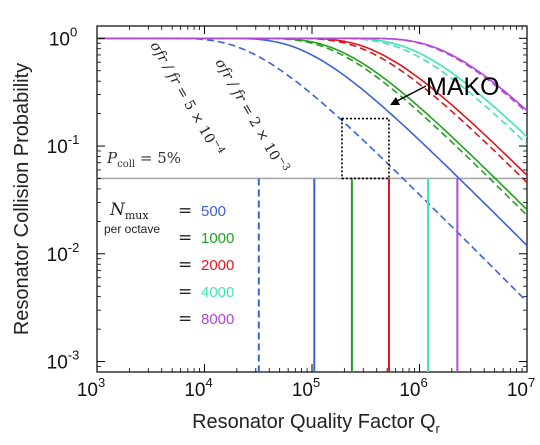 The width and height of the screenshot is (540, 445). Describe the element at coordinates (217, 265) in the screenshot. I see `legend-entry-2000: 2000` at that location.